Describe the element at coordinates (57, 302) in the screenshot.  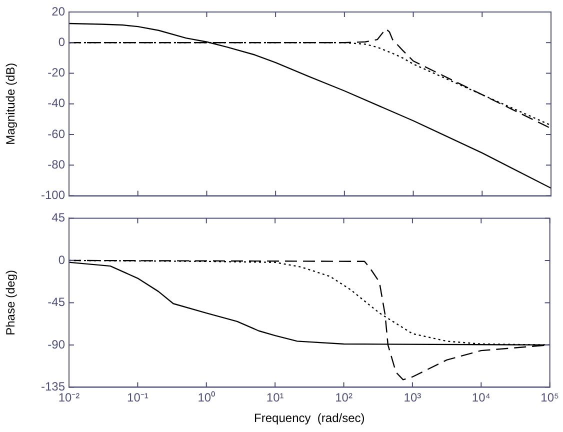
I see `y-tick-label: -45` at that location.